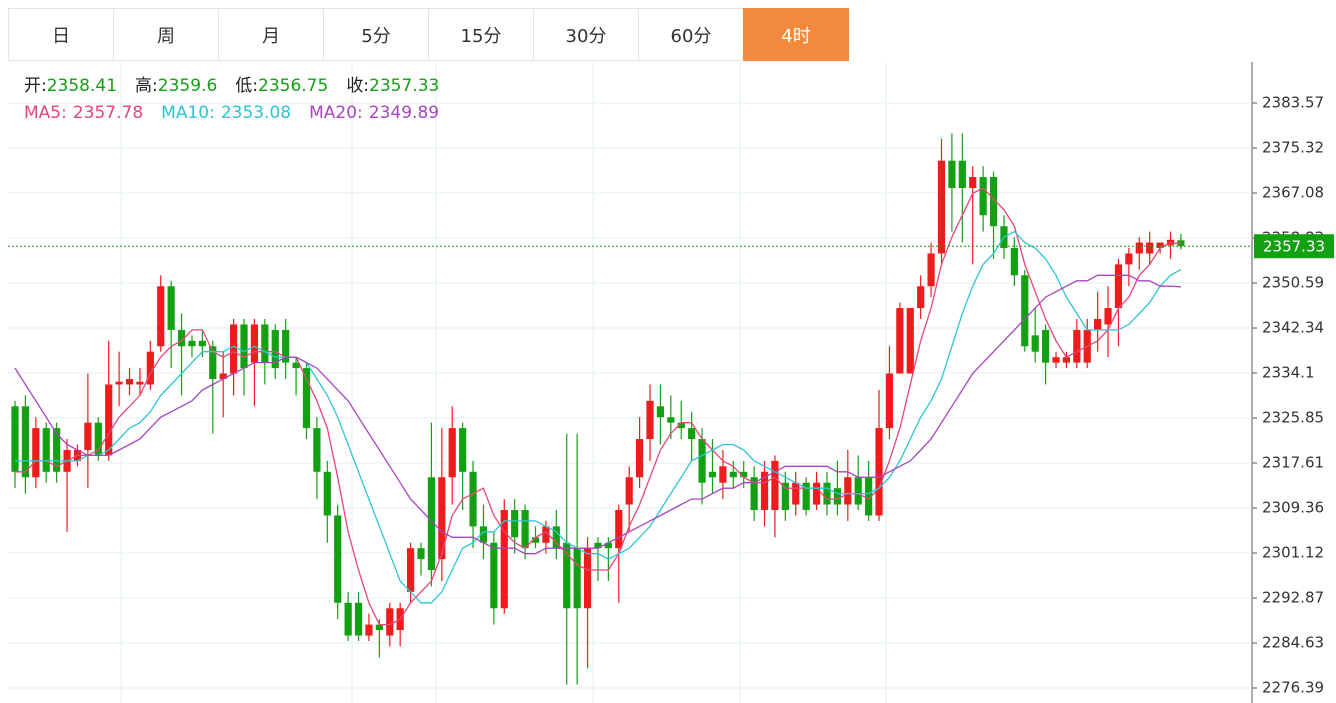 The image size is (1336, 703). I want to click on tab: 5分, so click(376, 34).